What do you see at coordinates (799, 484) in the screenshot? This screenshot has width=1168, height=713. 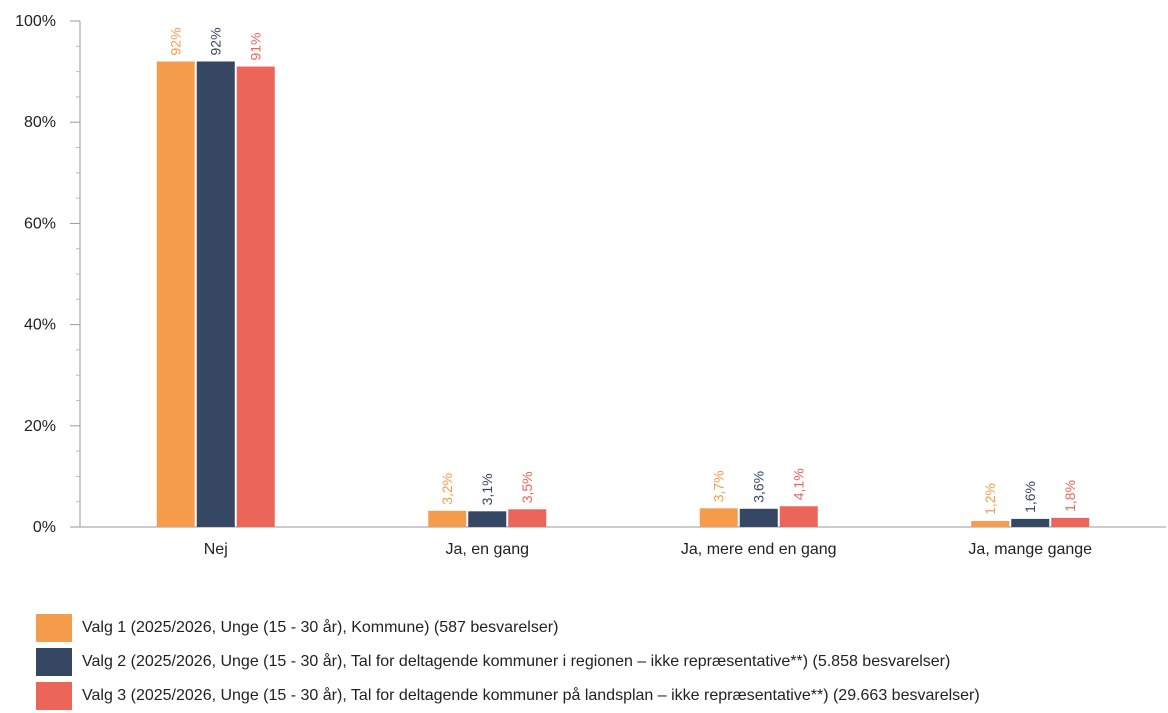 I see `data-label-3-3: 4,1%` at bounding box center [799, 484].